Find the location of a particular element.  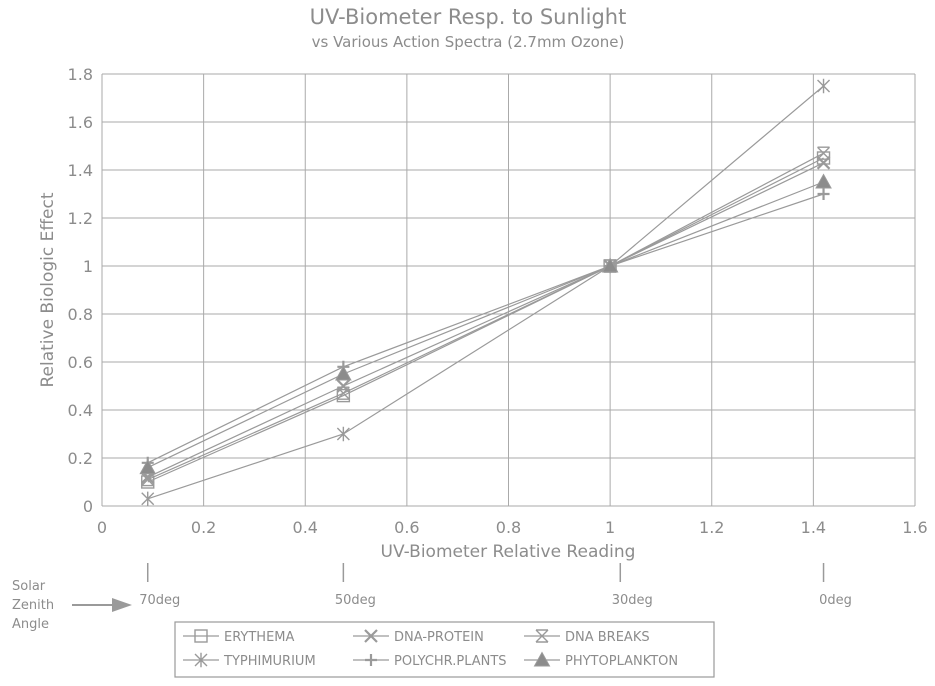

legend-item: DNA-PROTEIN is located at coordinates (418, 637).